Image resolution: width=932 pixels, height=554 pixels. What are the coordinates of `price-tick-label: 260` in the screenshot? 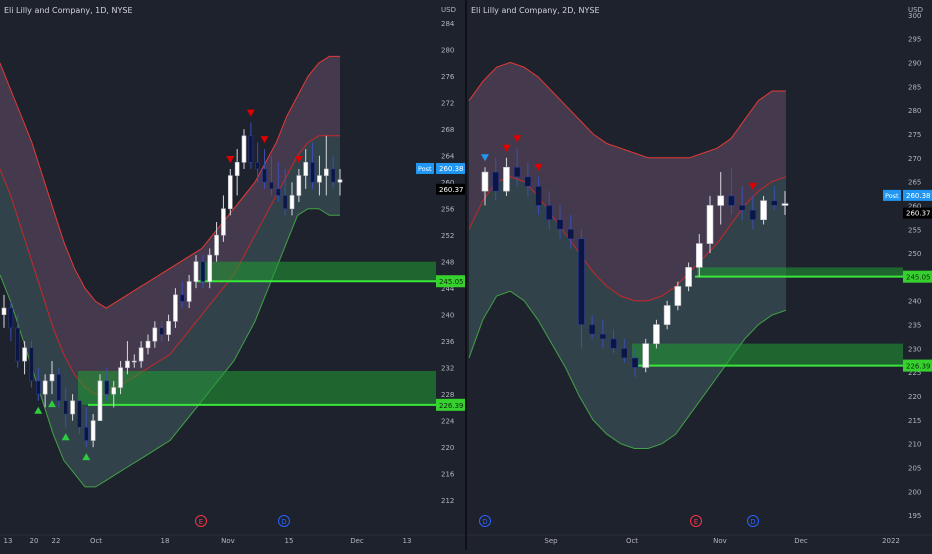 It's located at (914, 206).